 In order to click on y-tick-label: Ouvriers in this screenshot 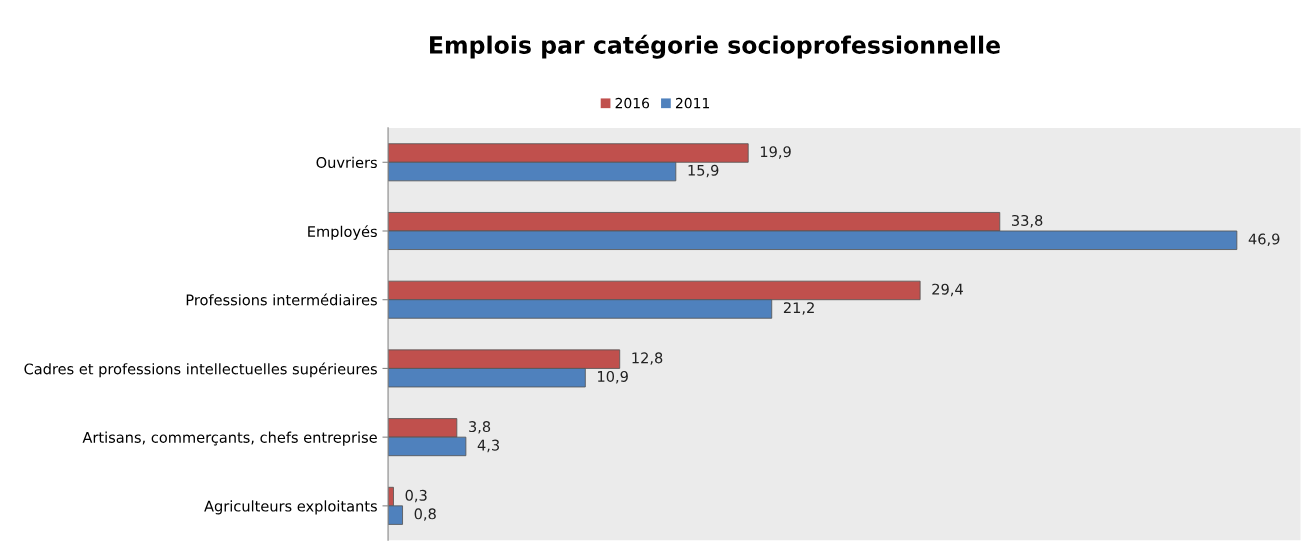, I will do `click(346, 162)`.